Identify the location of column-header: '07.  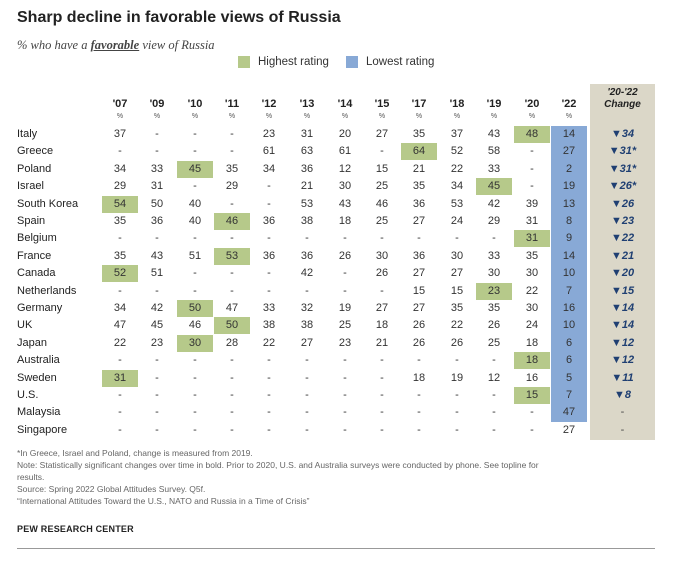
(120, 104).